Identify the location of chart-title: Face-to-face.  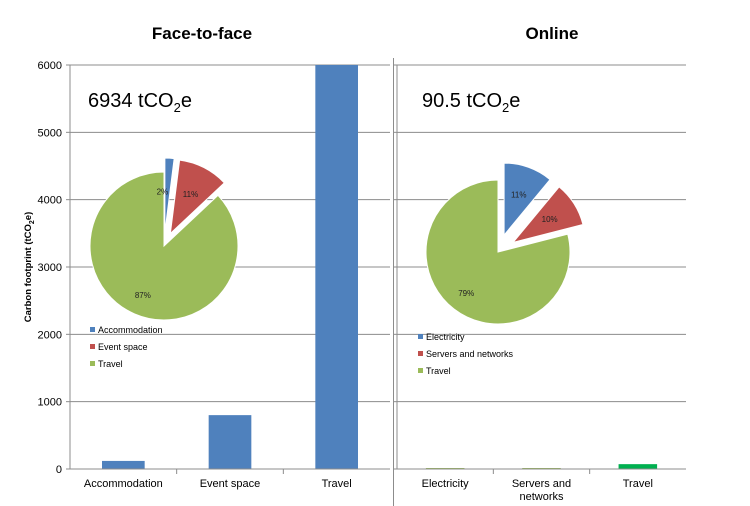
(202, 33).